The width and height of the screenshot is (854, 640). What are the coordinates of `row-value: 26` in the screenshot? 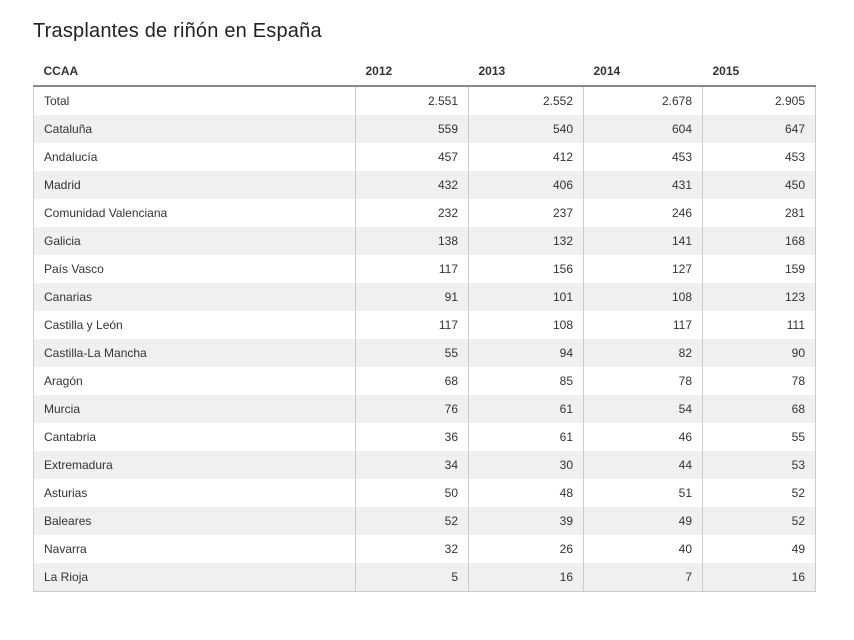 It's located at (526, 549).